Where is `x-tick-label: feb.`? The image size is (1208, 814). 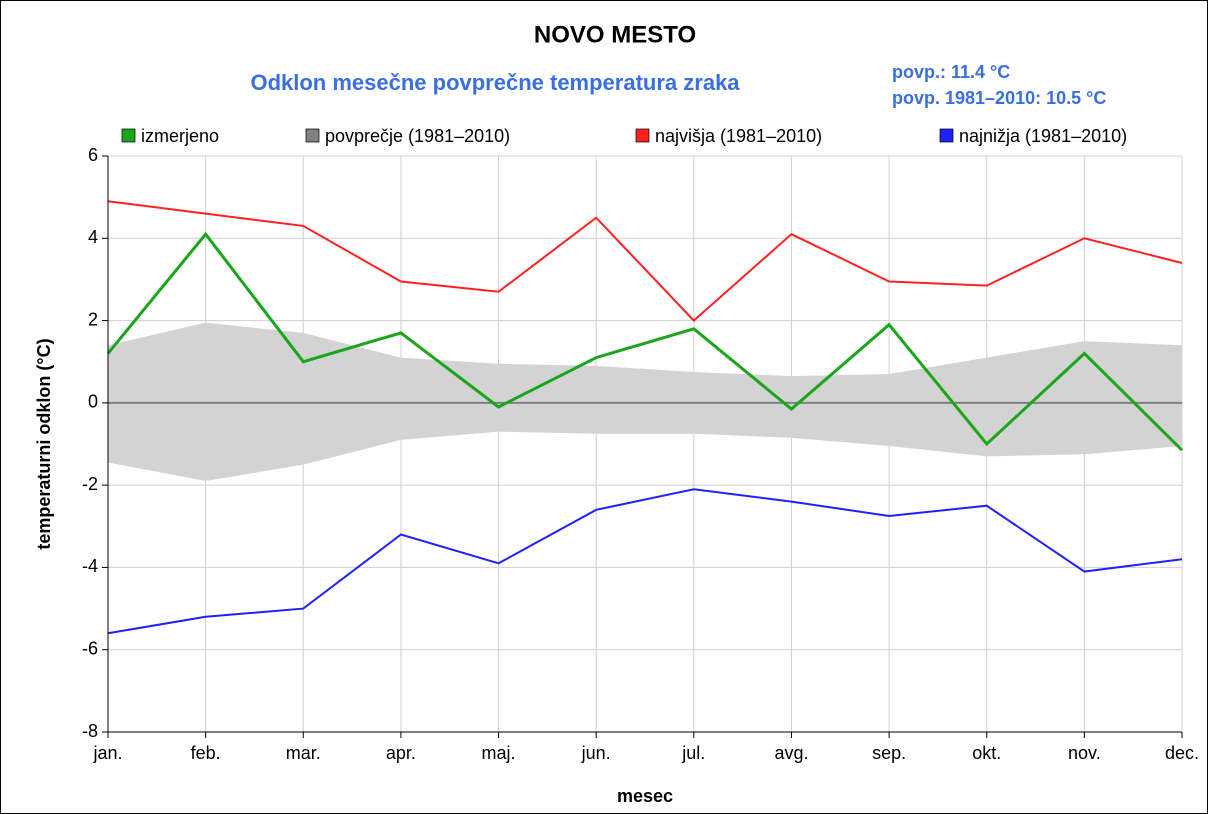 x-tick-label: feb. is located at coordinates (206, 753).